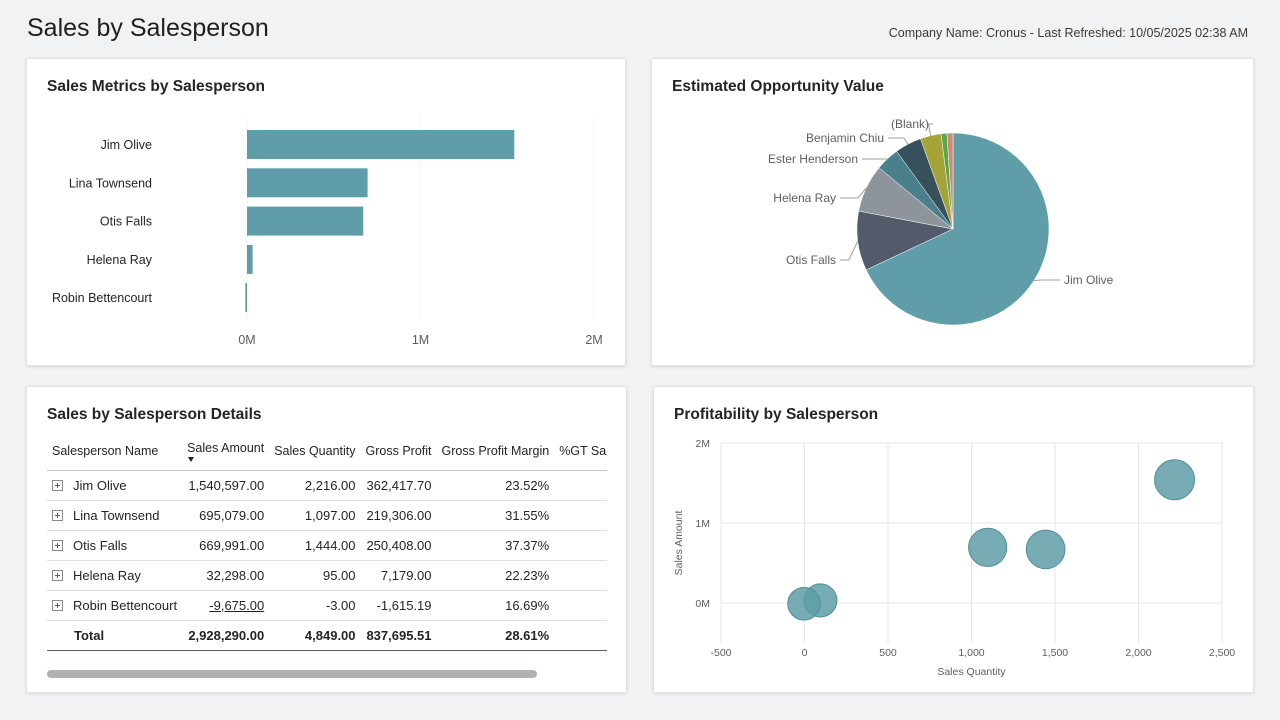 Image resolution: width=1280 pixels, height=720 pixels. I want to click on scatter-y-tick-label: 2M, so click(702, 444).